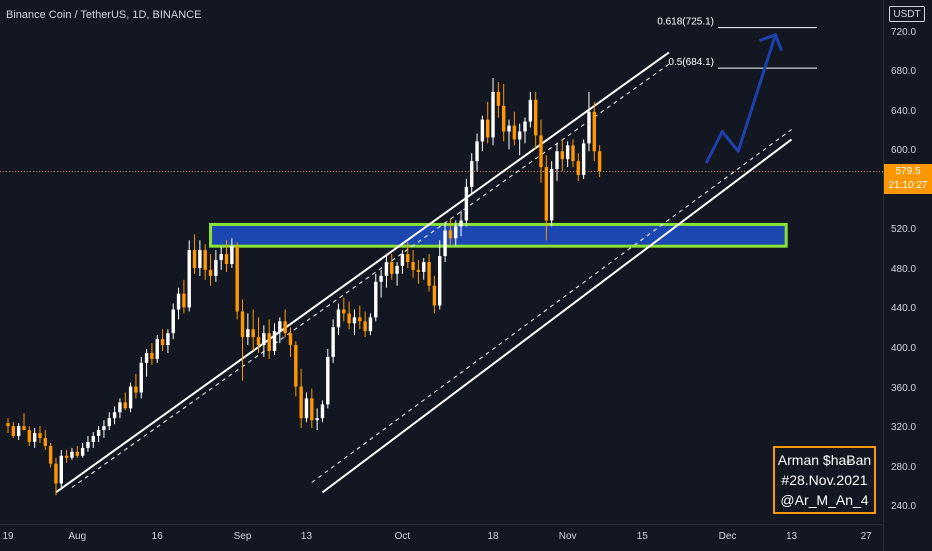 The image size is (932, 551). I want to click on time-tick-label: Dec, so click(727, 536).